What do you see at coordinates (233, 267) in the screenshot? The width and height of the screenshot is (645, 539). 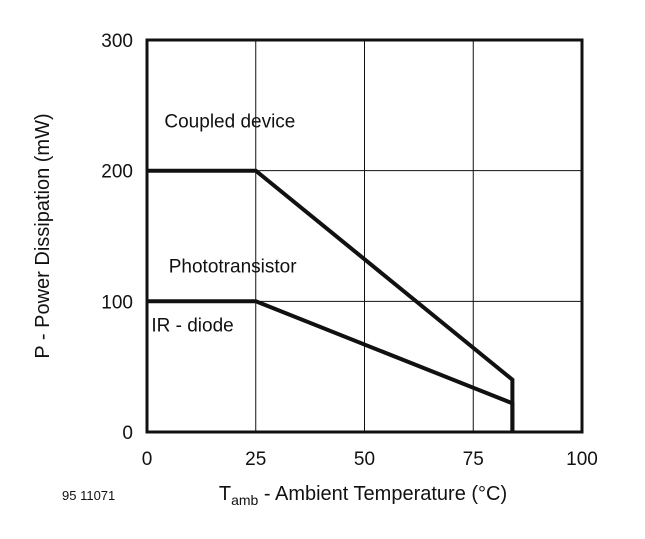 I see `annotation-label: Phototransistor` at bounding box center [233, 267].